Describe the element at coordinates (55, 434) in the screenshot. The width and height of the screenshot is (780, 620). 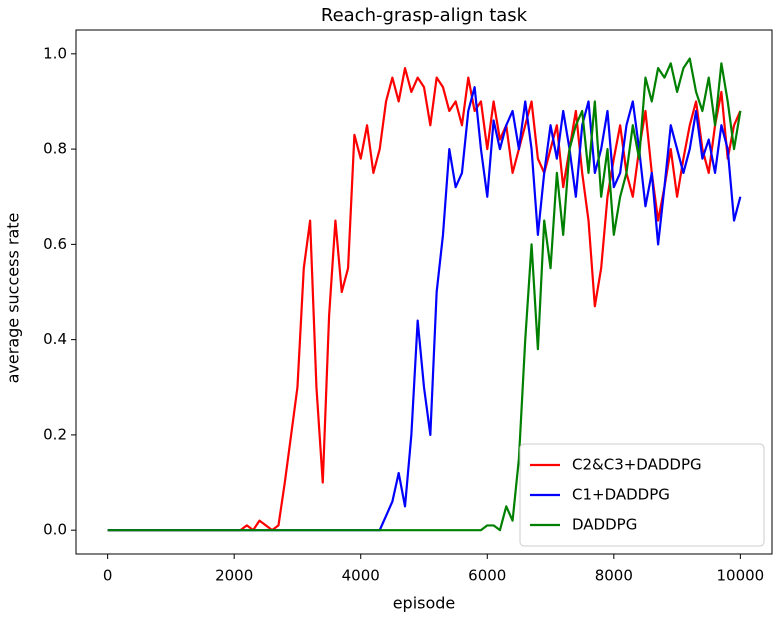
I see `y-tick-label: 0.2` at that location.